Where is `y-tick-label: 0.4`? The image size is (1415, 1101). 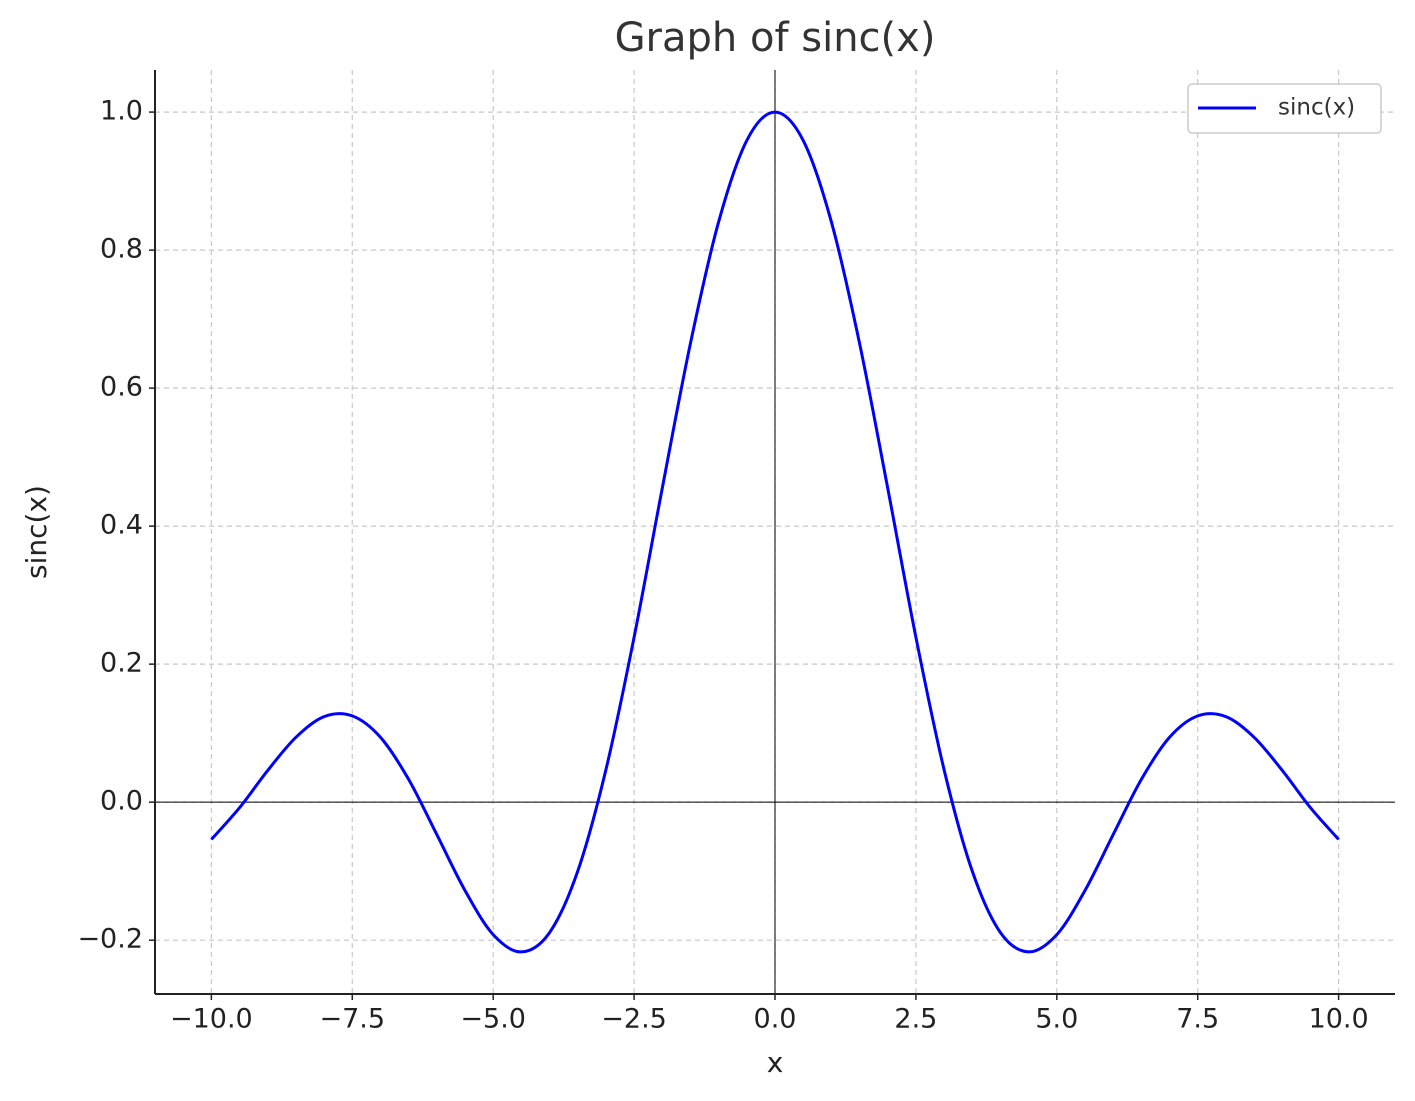
y-tick-label: 0.4 is located at coordinates (121, 525).